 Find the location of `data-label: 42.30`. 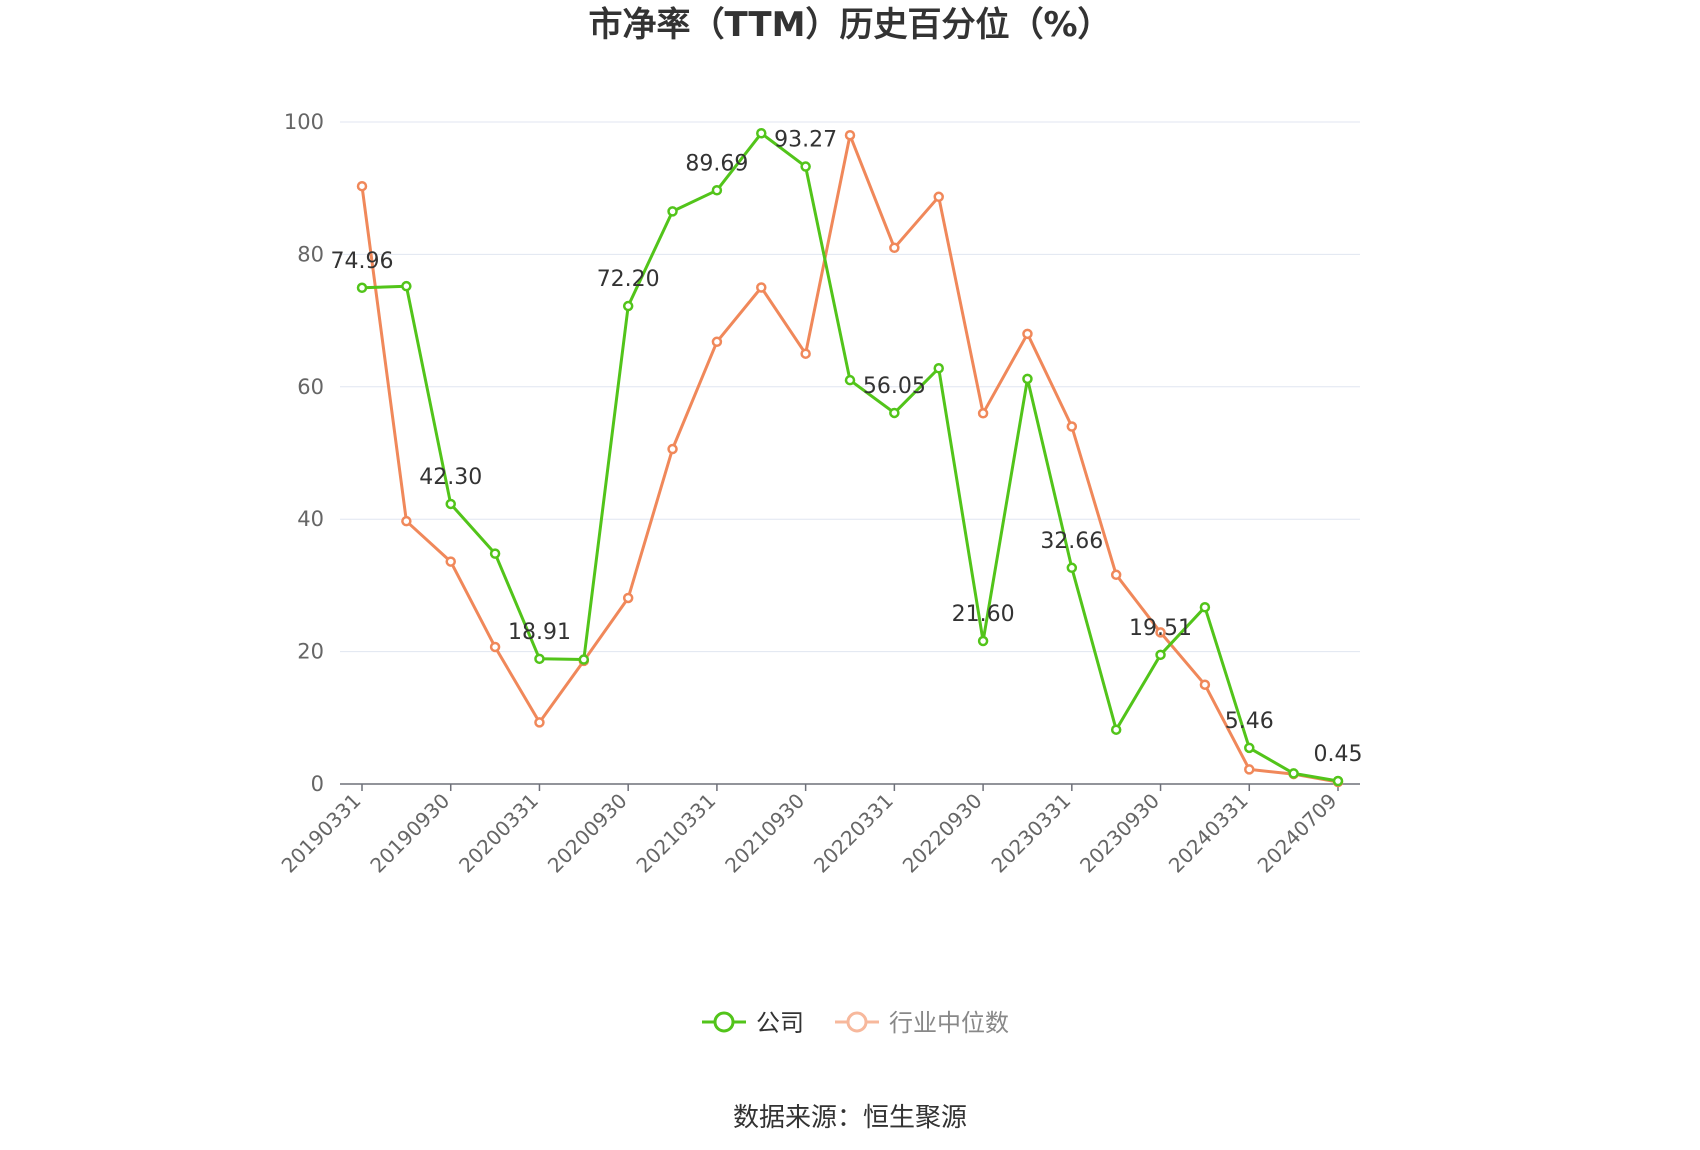

data-label: 42.30 is located at coordinates (450, 477).